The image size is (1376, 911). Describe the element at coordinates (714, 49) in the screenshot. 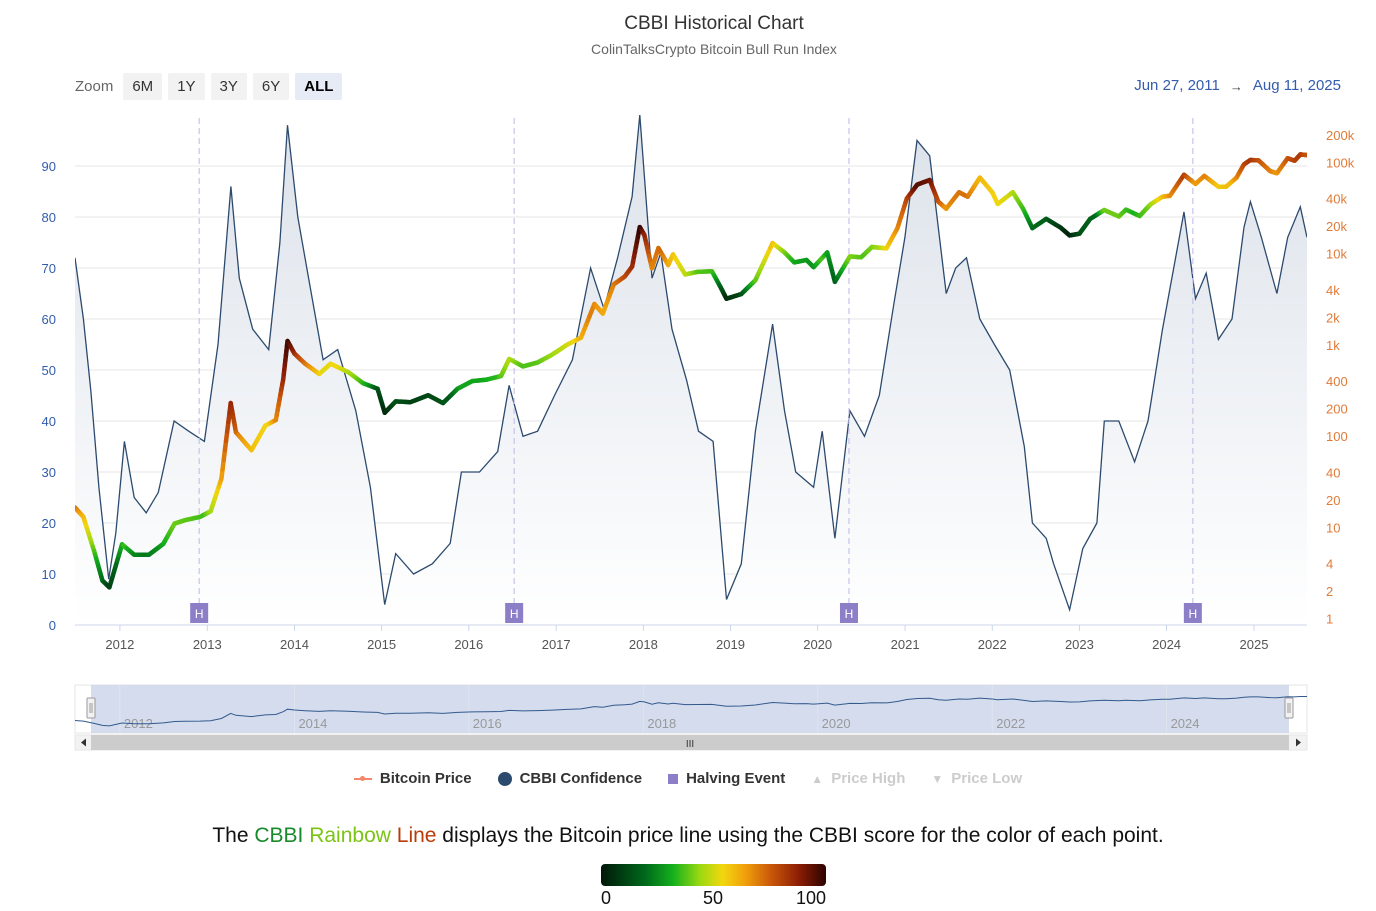

I see `chart-subtitle: ColinTalksCrypto Bitcoin Bull Run Index` at that location.